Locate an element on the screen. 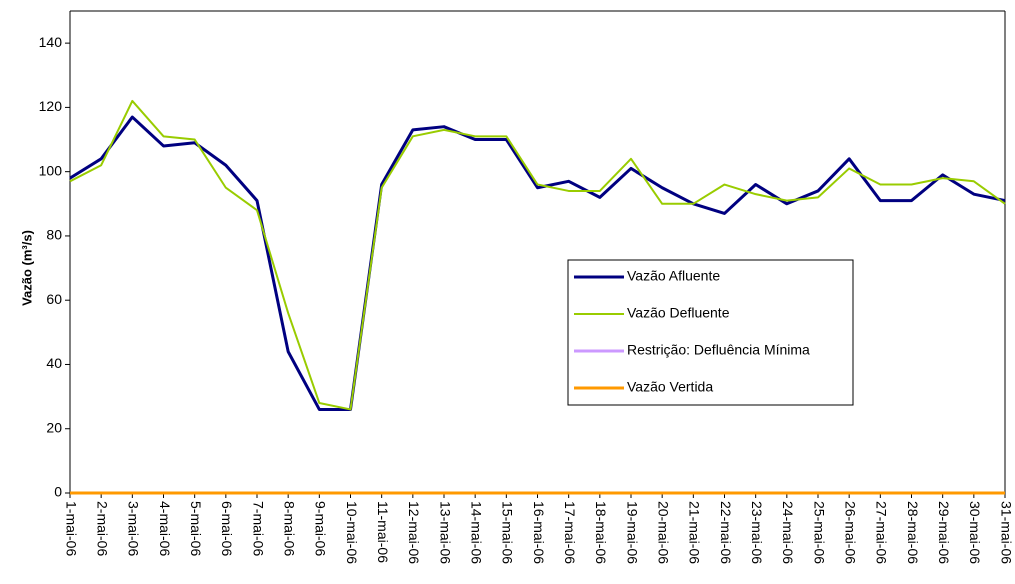 The image size is (1015, 584). x-tick-label: 25-mai-06 is located at coordinates (819, 532).